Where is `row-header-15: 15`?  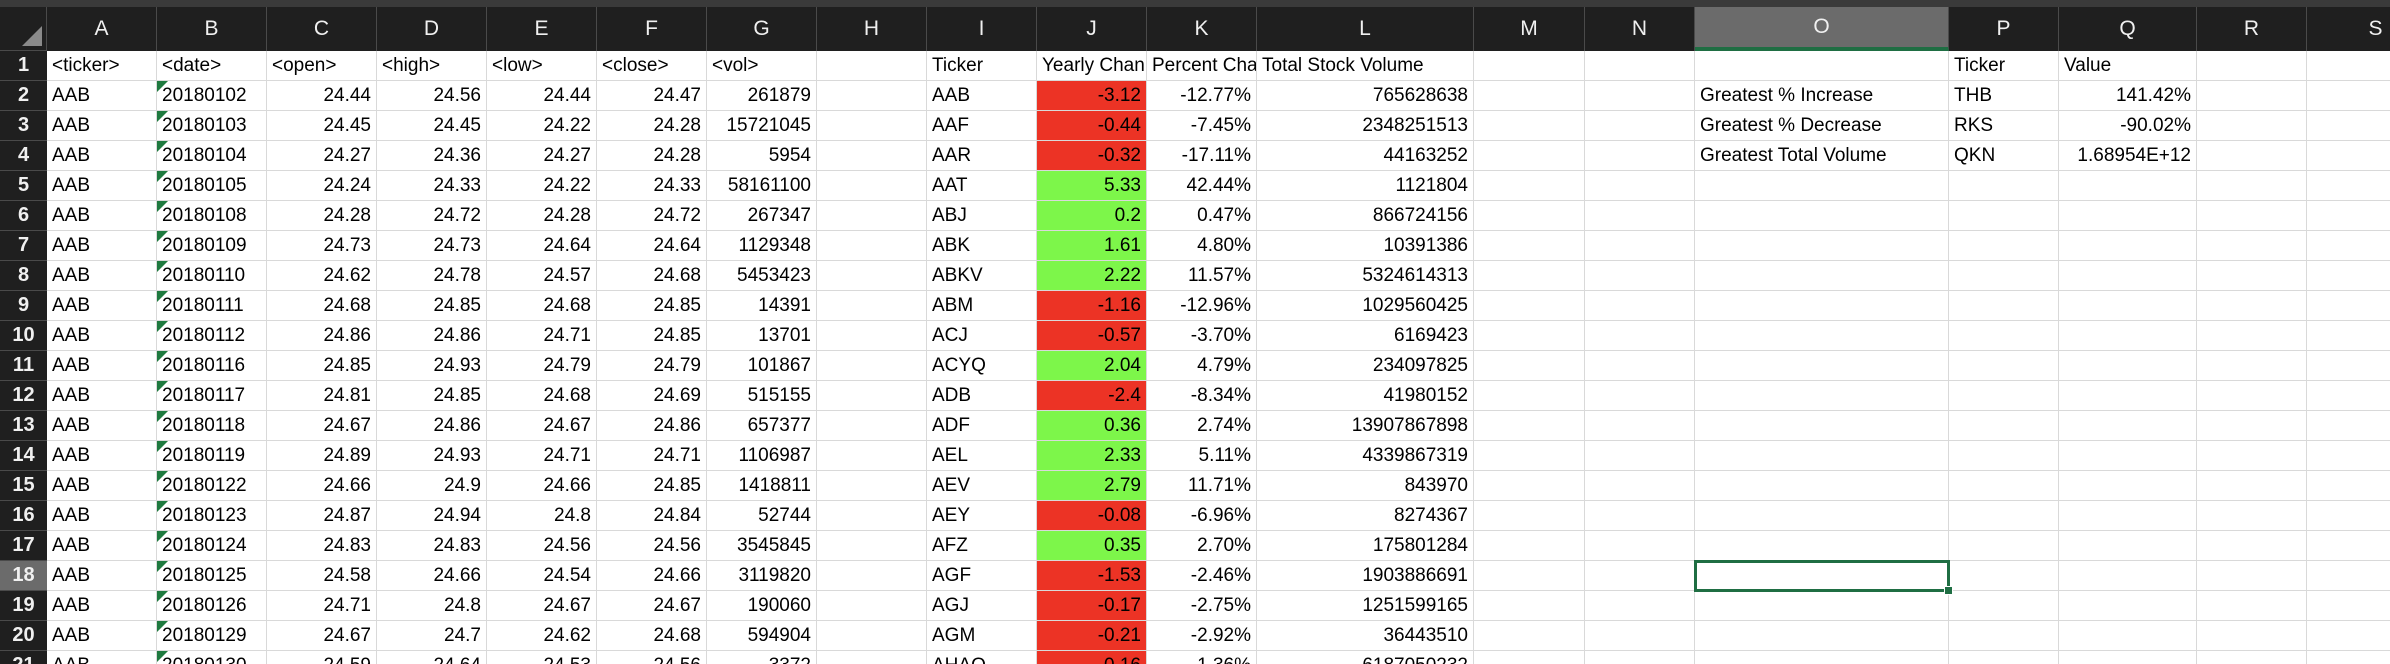
row-header-15: 15 is located at coordinates (23, 486).